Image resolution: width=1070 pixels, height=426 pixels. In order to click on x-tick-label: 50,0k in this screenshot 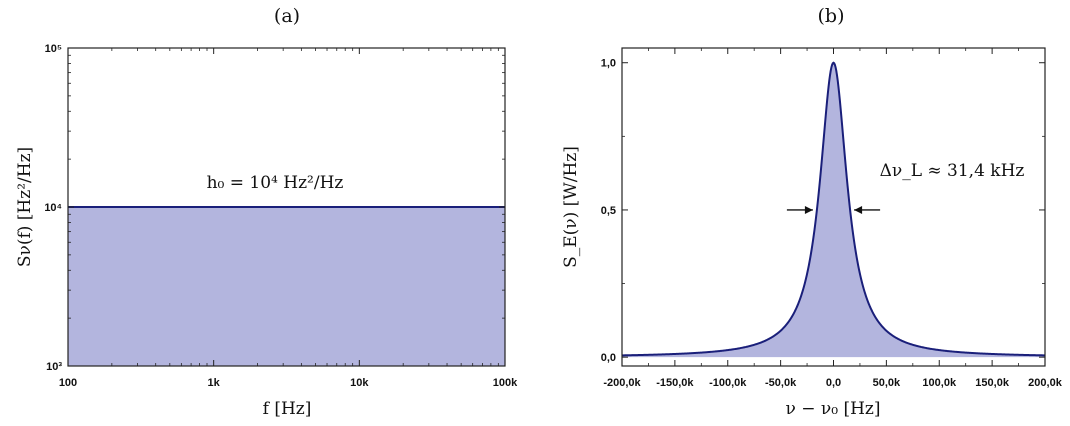, I will do `click(887, 383)`.